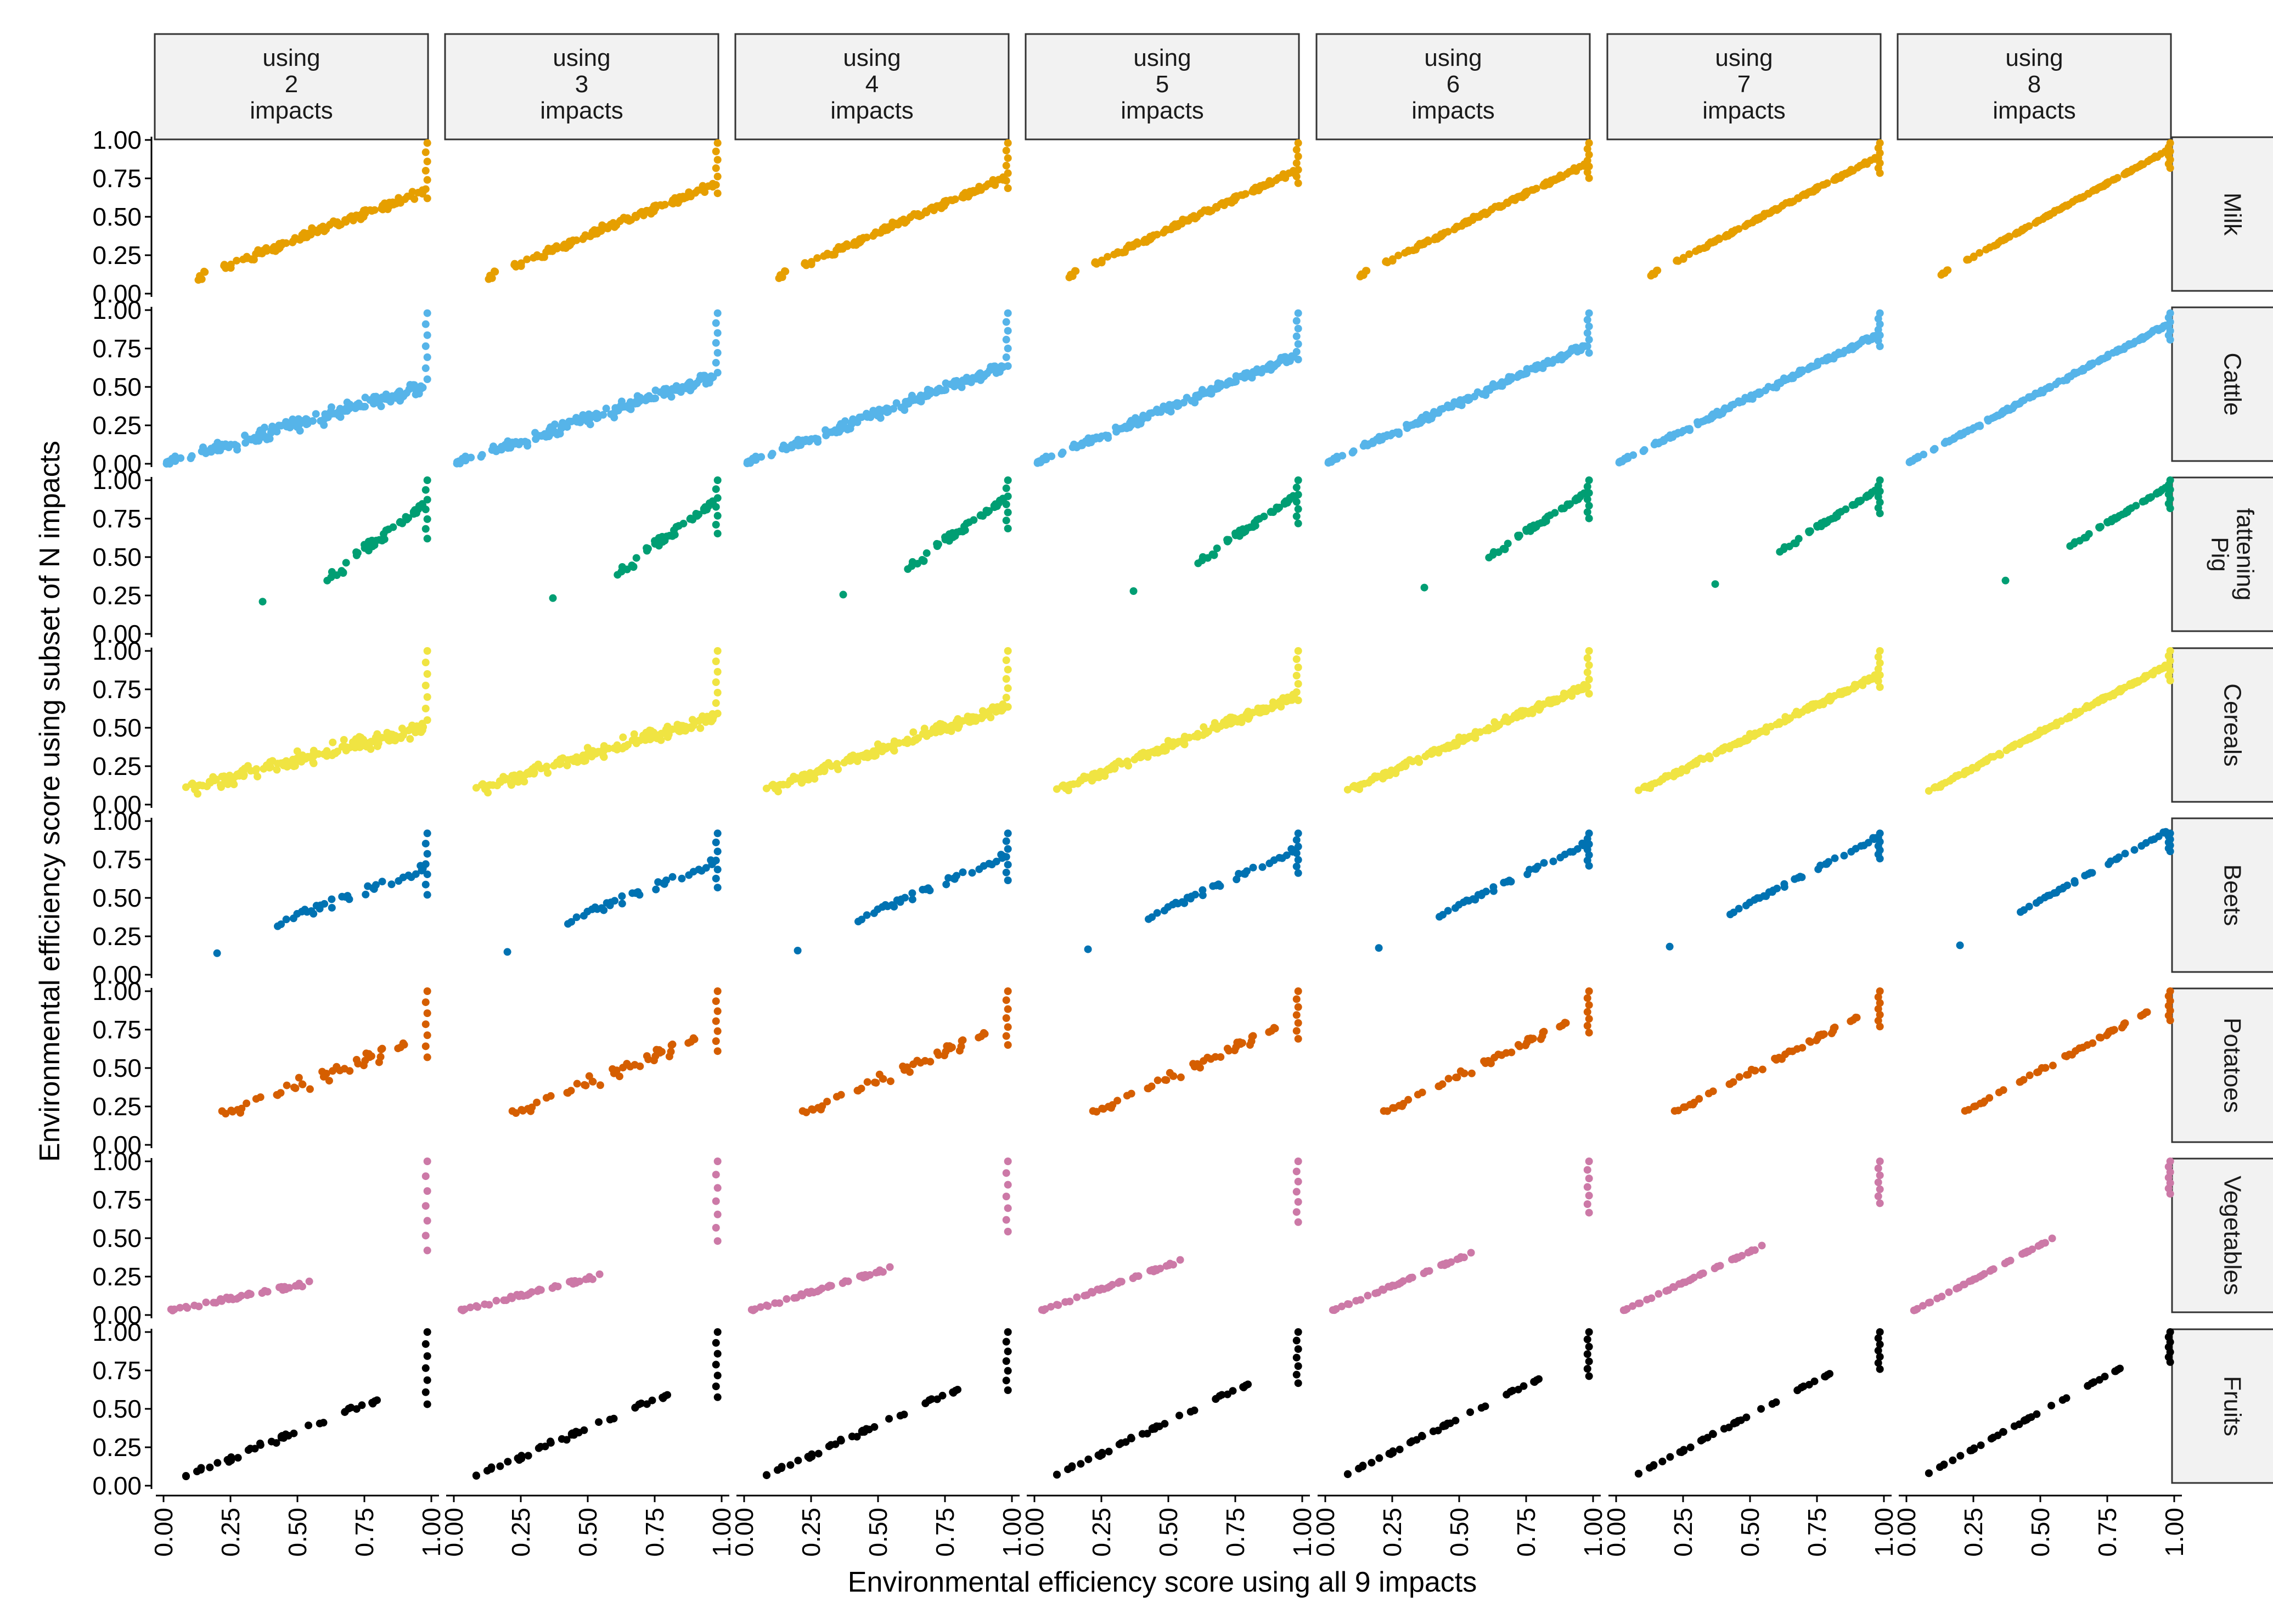 The image size is (2273, 1624). I want to click on panel-points-fruits-n5, so click(1177, 1403).